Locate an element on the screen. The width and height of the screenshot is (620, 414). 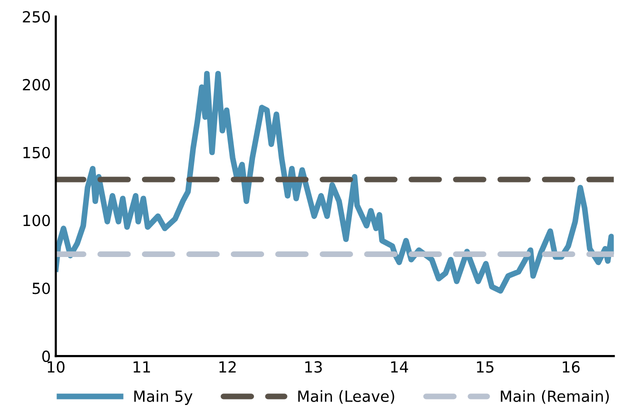
y-tick-label: 250 is located at coordinates (36, 17).